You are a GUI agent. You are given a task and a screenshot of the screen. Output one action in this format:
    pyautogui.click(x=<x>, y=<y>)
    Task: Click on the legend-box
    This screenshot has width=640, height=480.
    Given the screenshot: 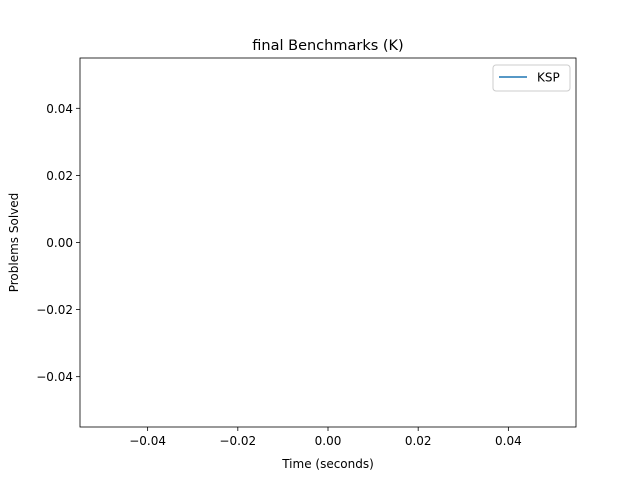 What is the action you would take?
    pyautogui.click(x=531, y=78)
    